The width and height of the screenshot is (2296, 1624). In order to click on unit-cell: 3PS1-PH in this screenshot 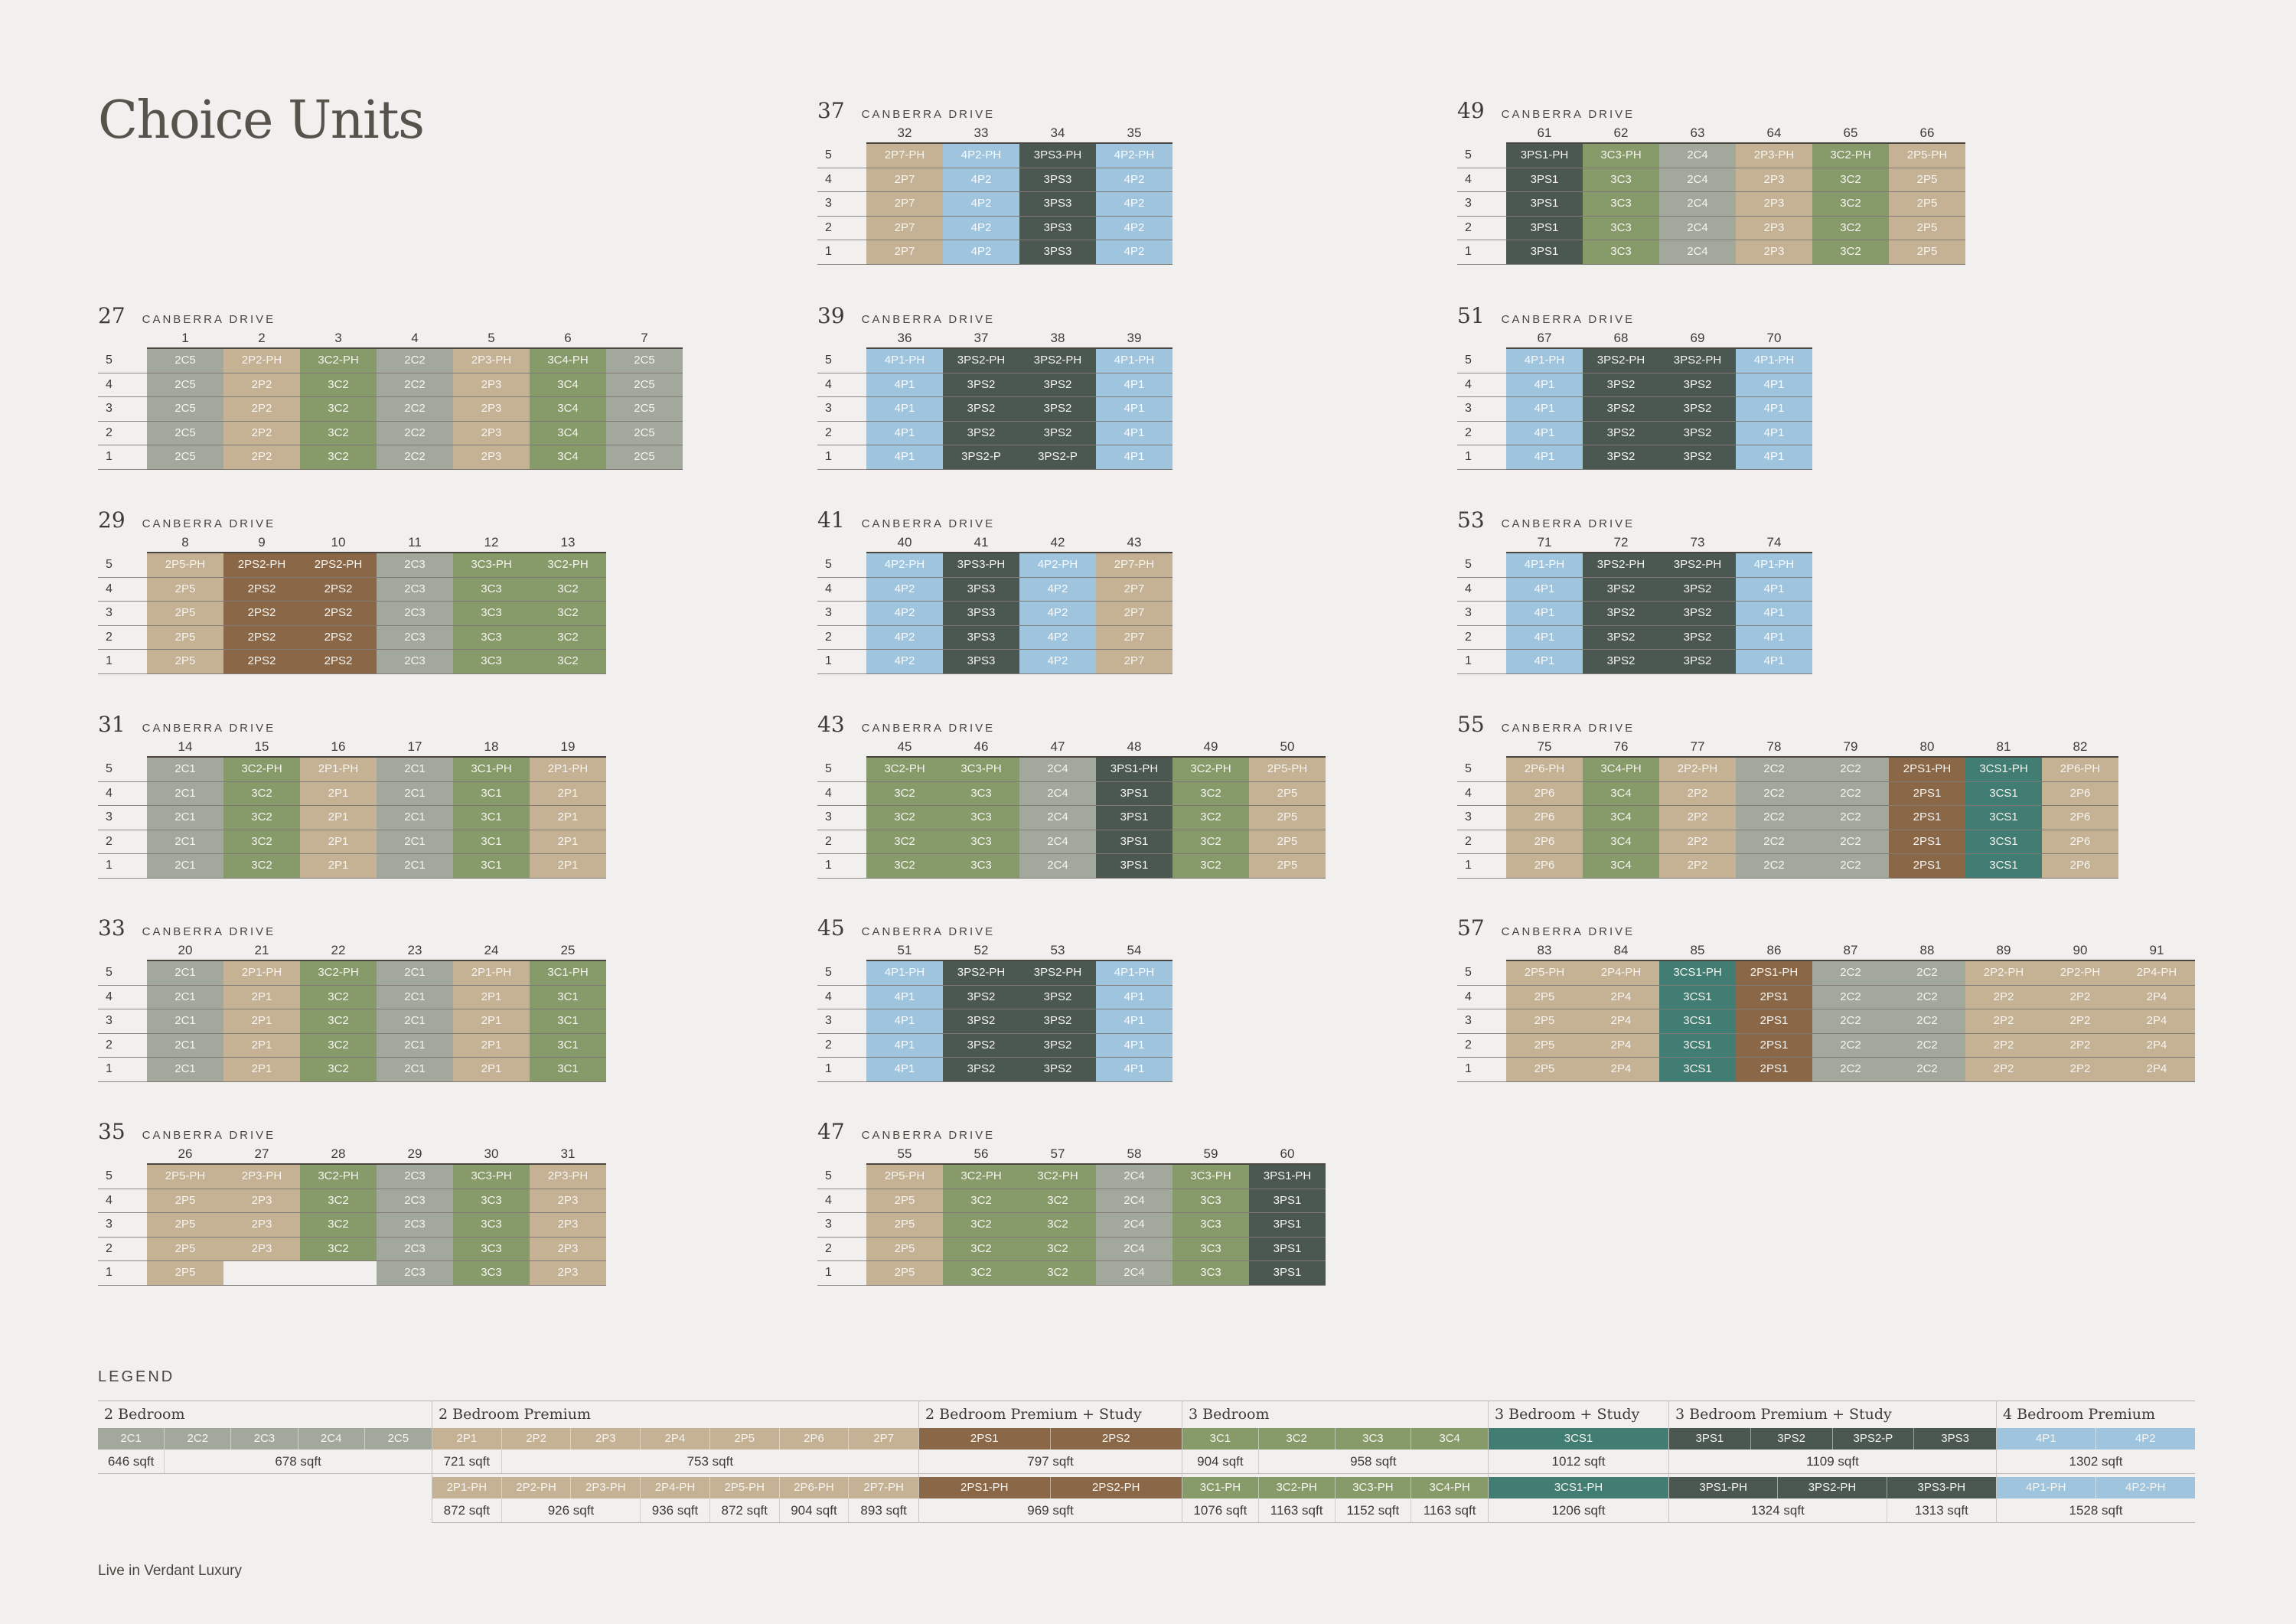, I will do `click(1134, 770)`.